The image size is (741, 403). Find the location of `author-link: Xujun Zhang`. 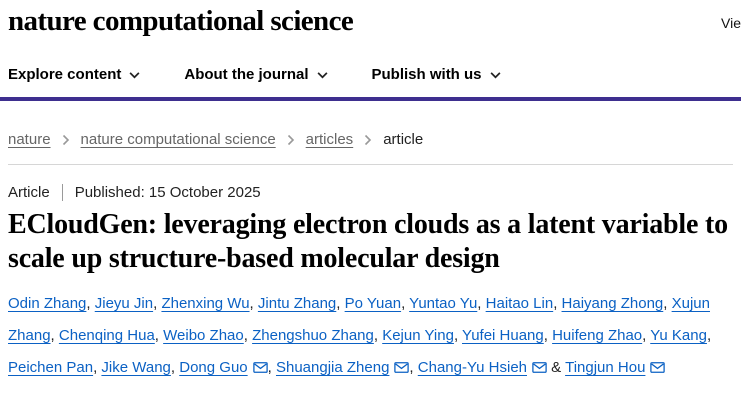

author-link: Xujun Zhang is located at coordinates (359, 320).